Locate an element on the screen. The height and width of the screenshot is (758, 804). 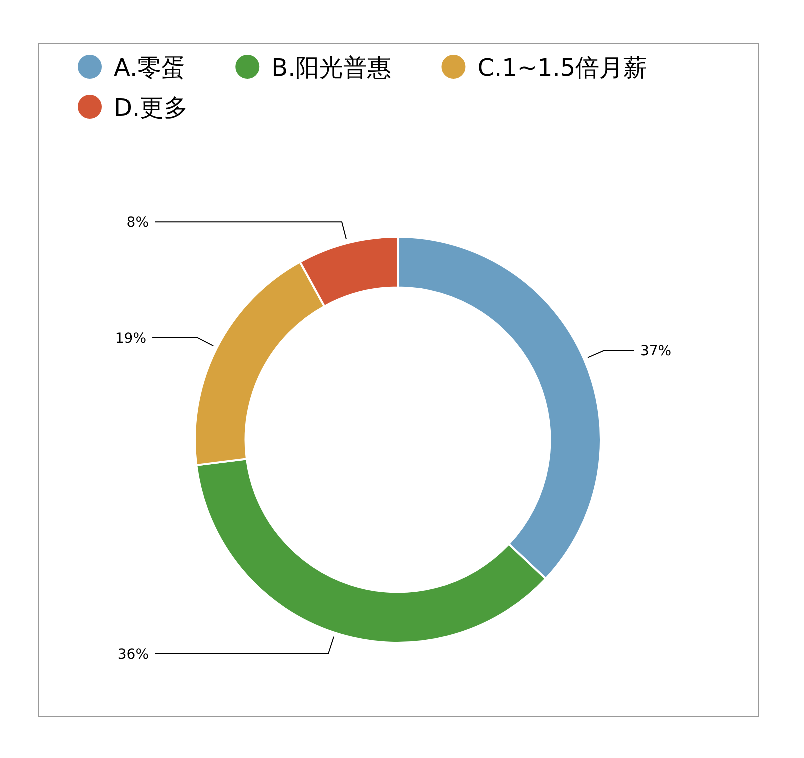
data-label: 8% is located at coordinates (137, 223).